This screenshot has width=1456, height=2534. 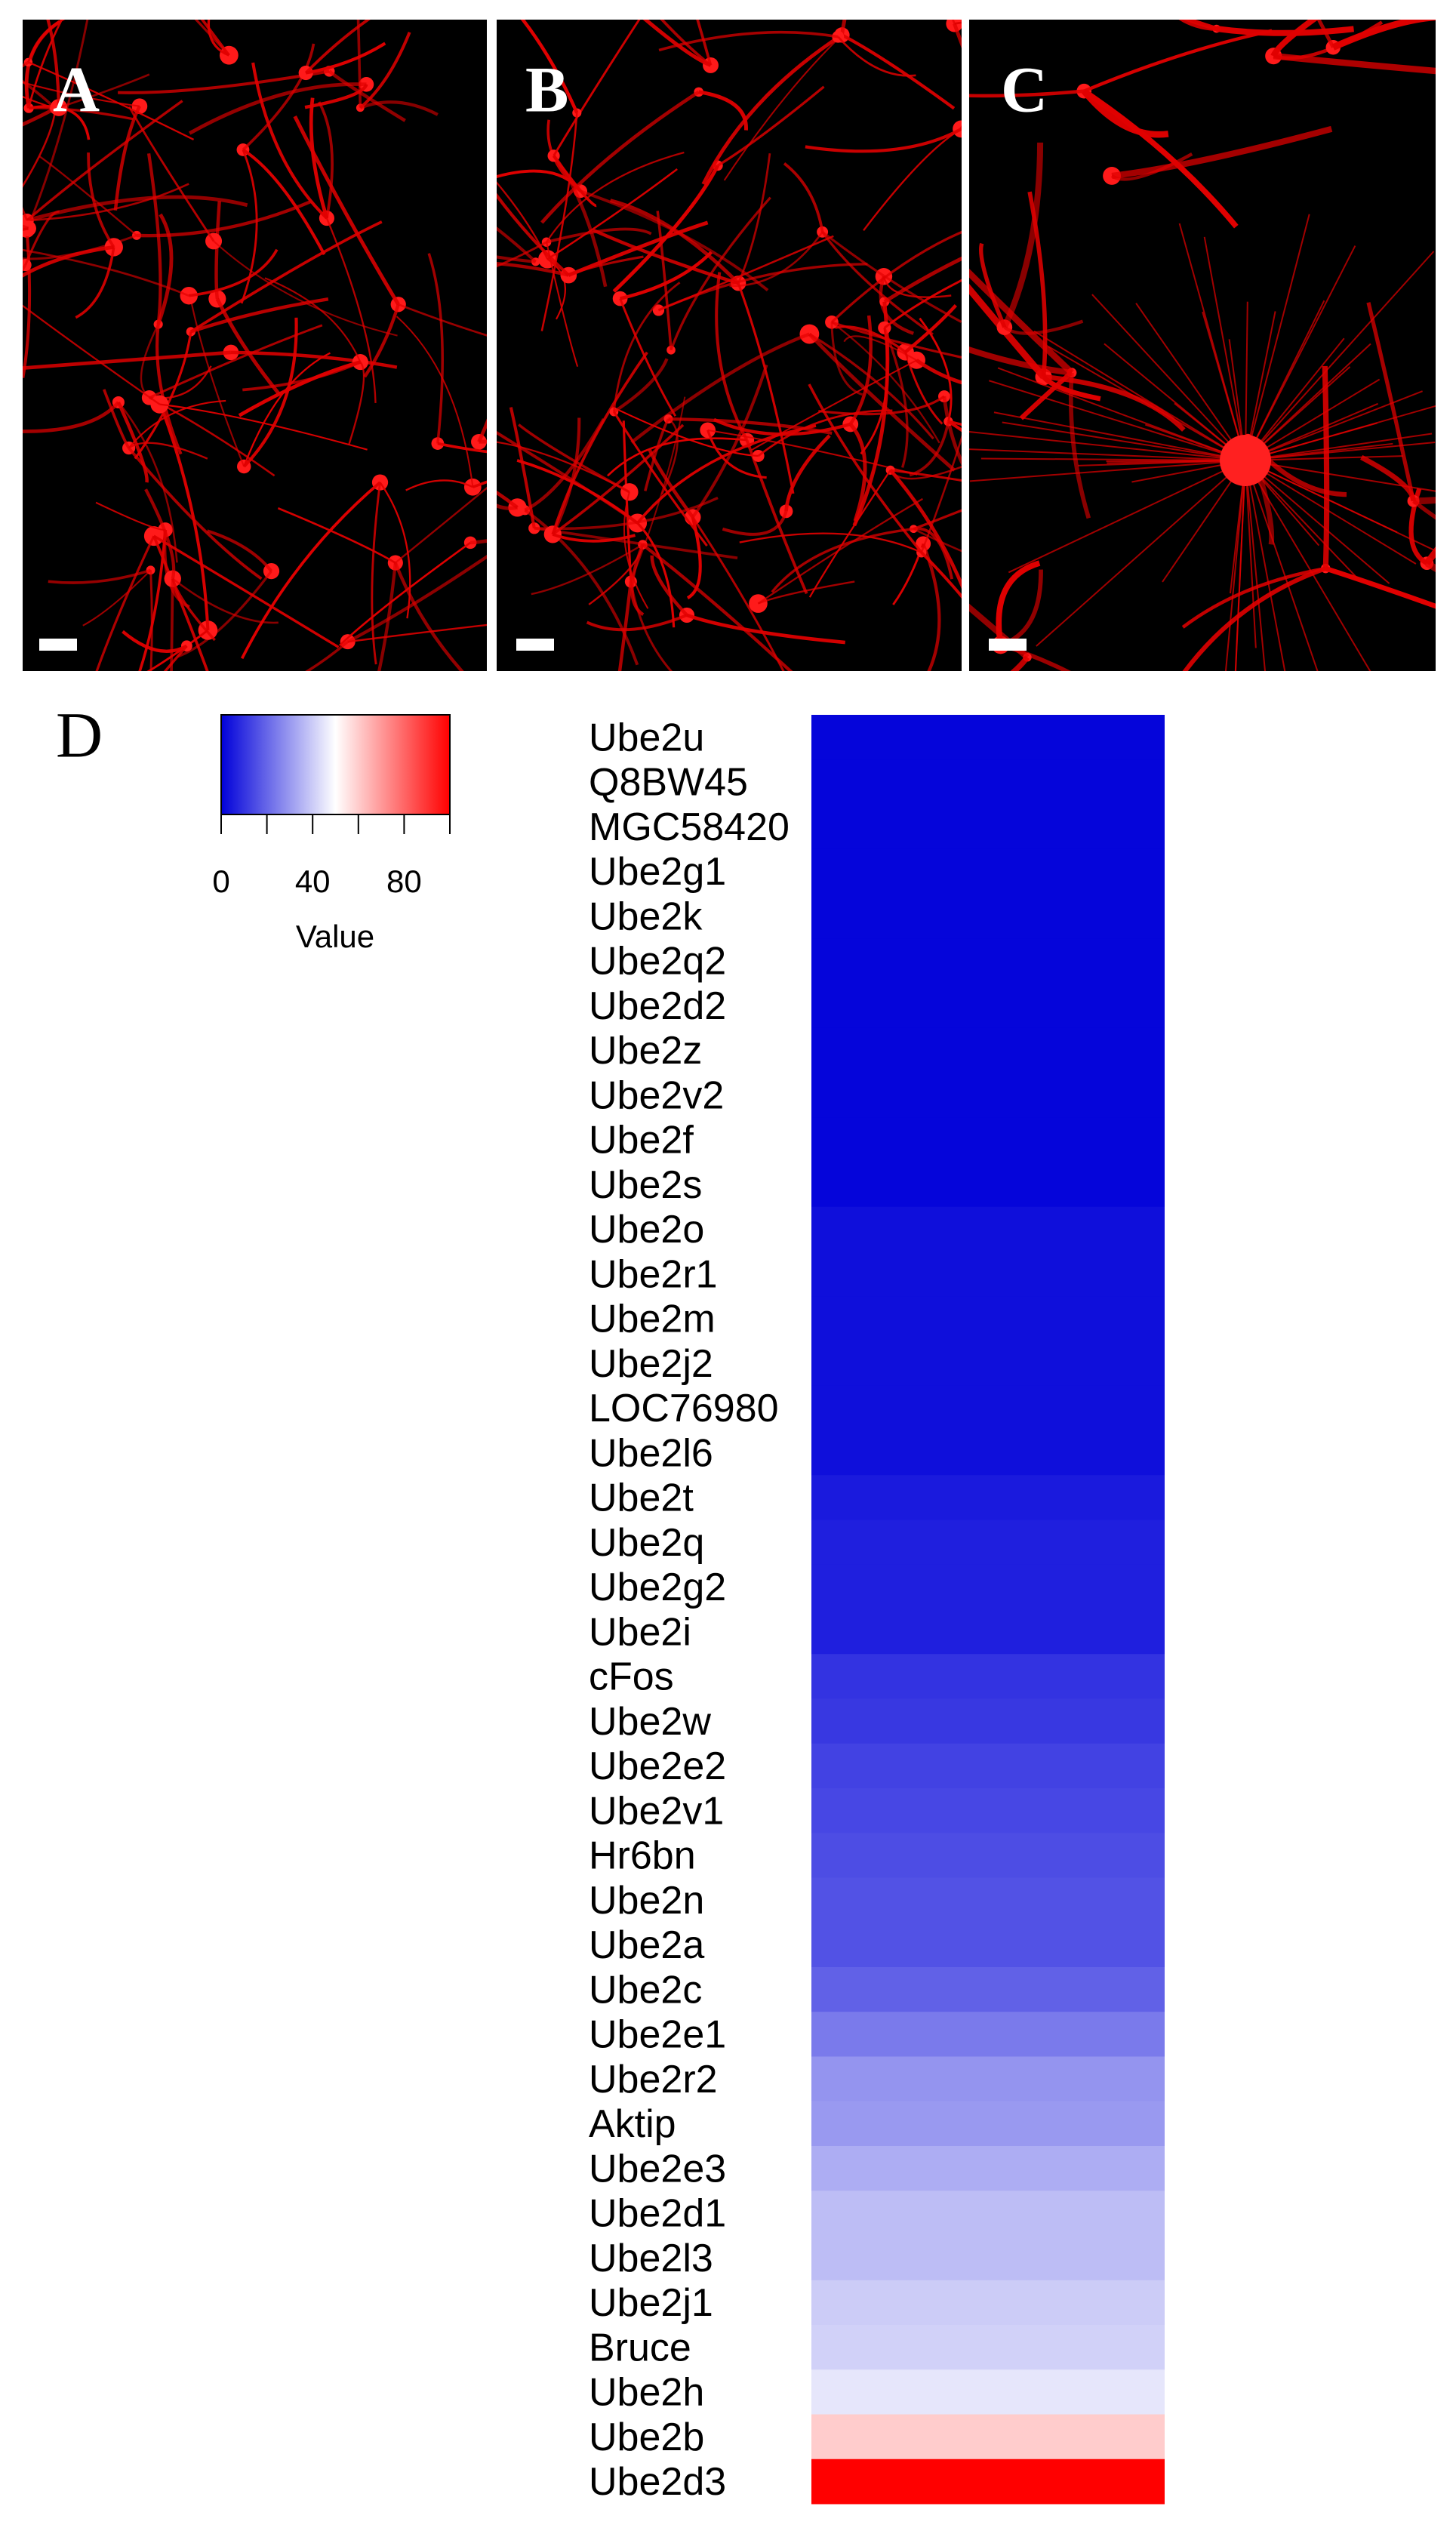 What do you see at coordinates (220, 881) in the screenshot?
I see `key-tick-label: 0` at bounding box center [220, 881].